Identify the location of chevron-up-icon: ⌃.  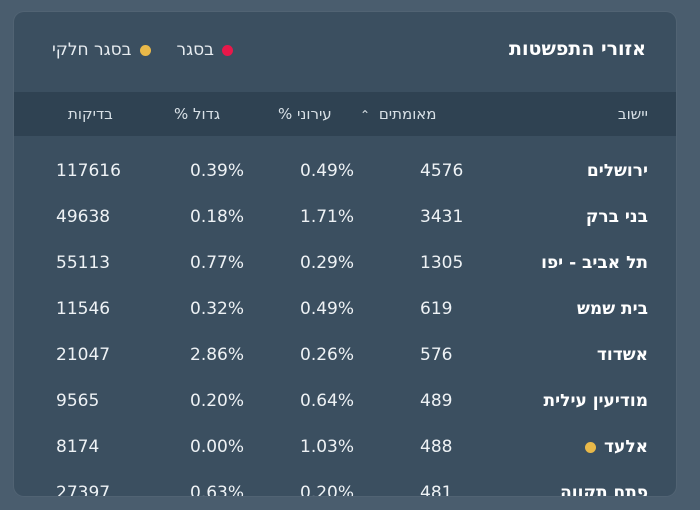
(365, 115).